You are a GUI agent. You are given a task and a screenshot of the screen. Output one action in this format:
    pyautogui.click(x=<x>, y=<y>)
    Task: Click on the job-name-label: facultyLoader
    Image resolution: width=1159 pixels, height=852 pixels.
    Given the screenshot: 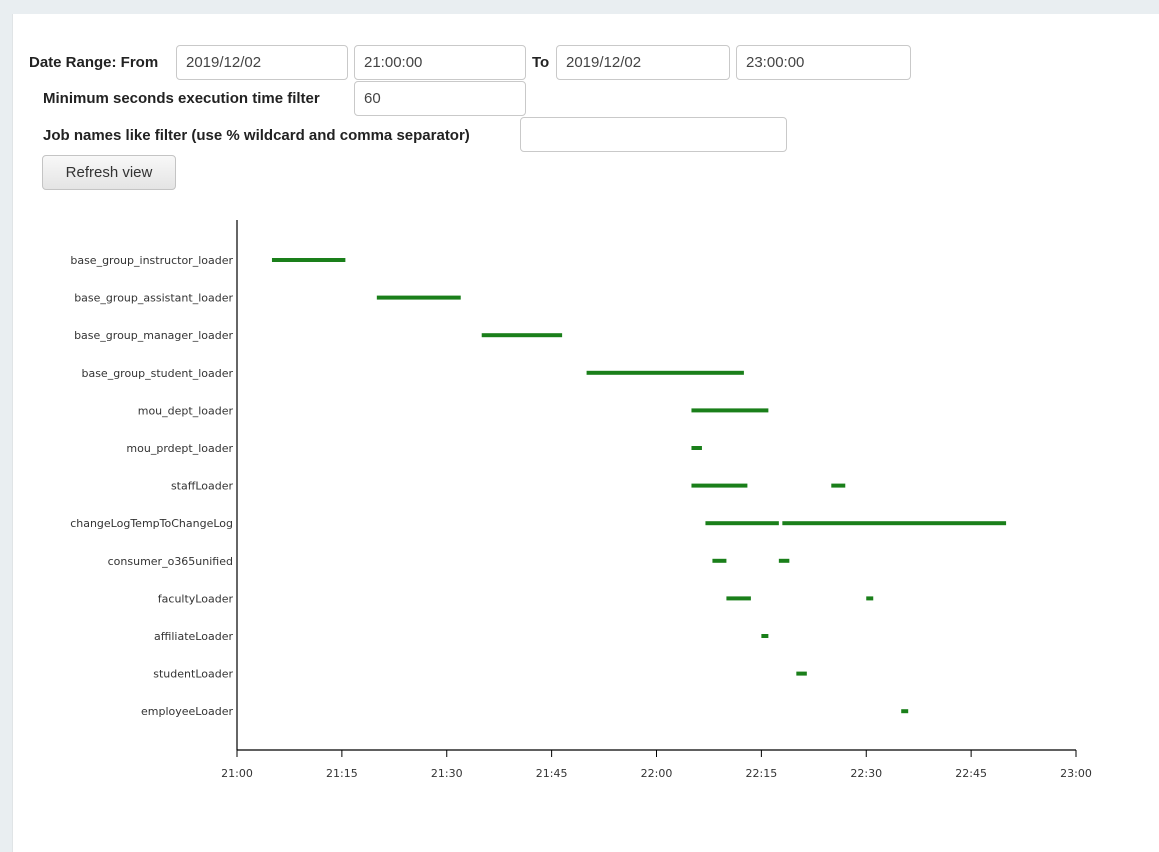 What is the action you would take?
    pyautogui.click(x=196, y=598)
    